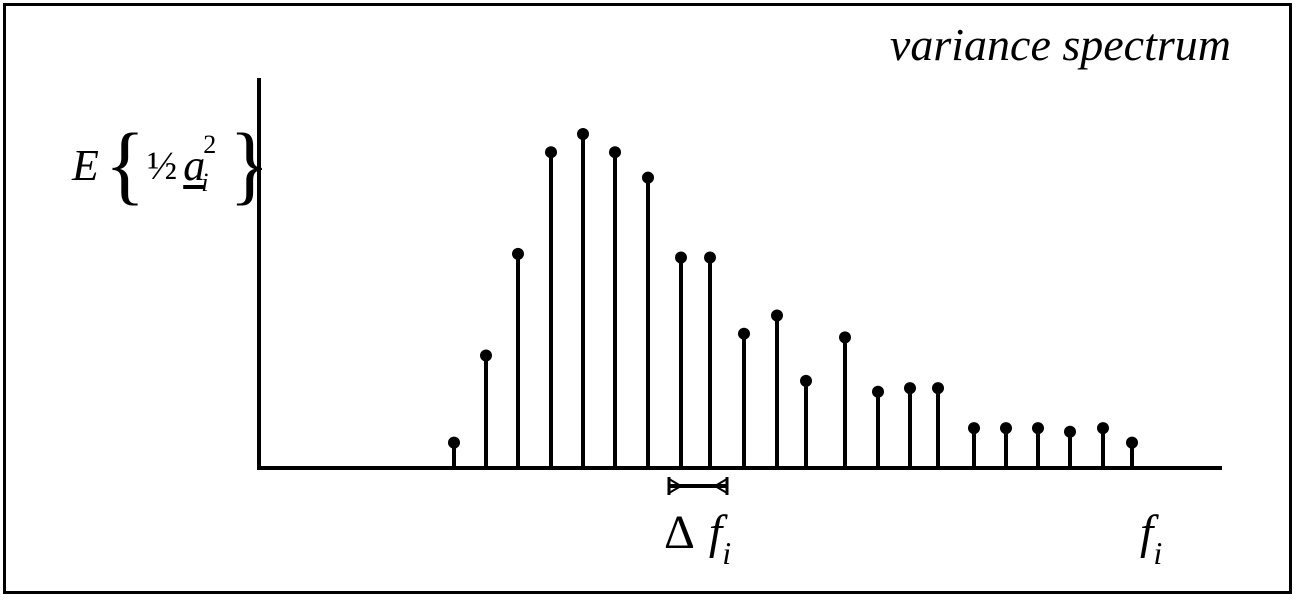 The width and height of the screenshot is (1299, 601). I want to click on half-fraction: ½, so click(162, 165).